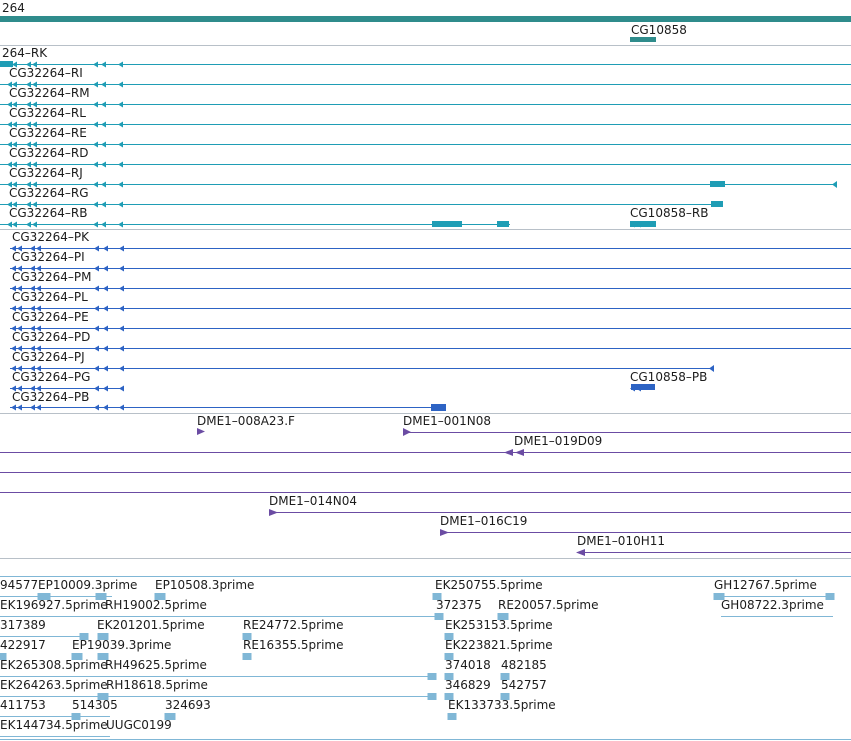 The height and width of the screenshot is (741, 851). Describe the element at coordinates (151, 625) in the screenshot. I see `est-label: EK201201.5prime` at that location.